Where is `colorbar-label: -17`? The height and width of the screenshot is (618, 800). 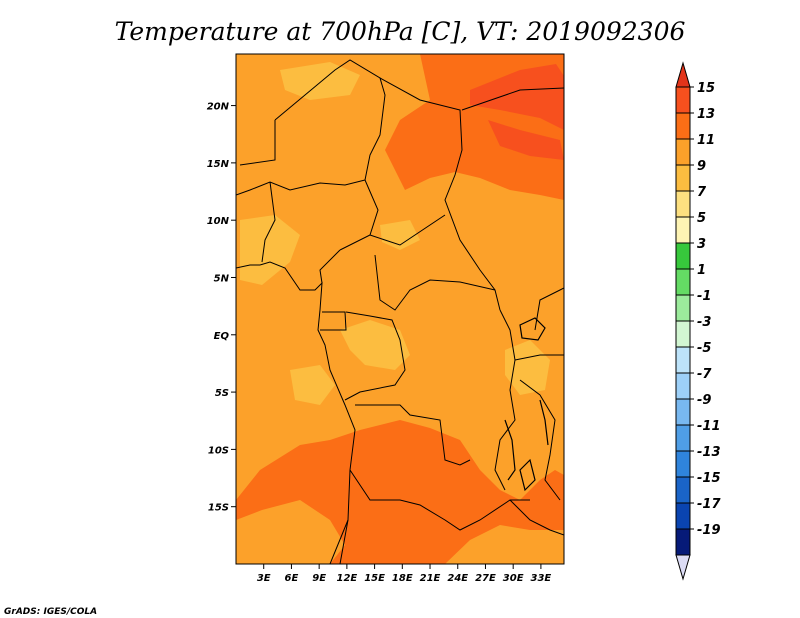
colorbar-label: -17 is located at coordinates (709, 504).